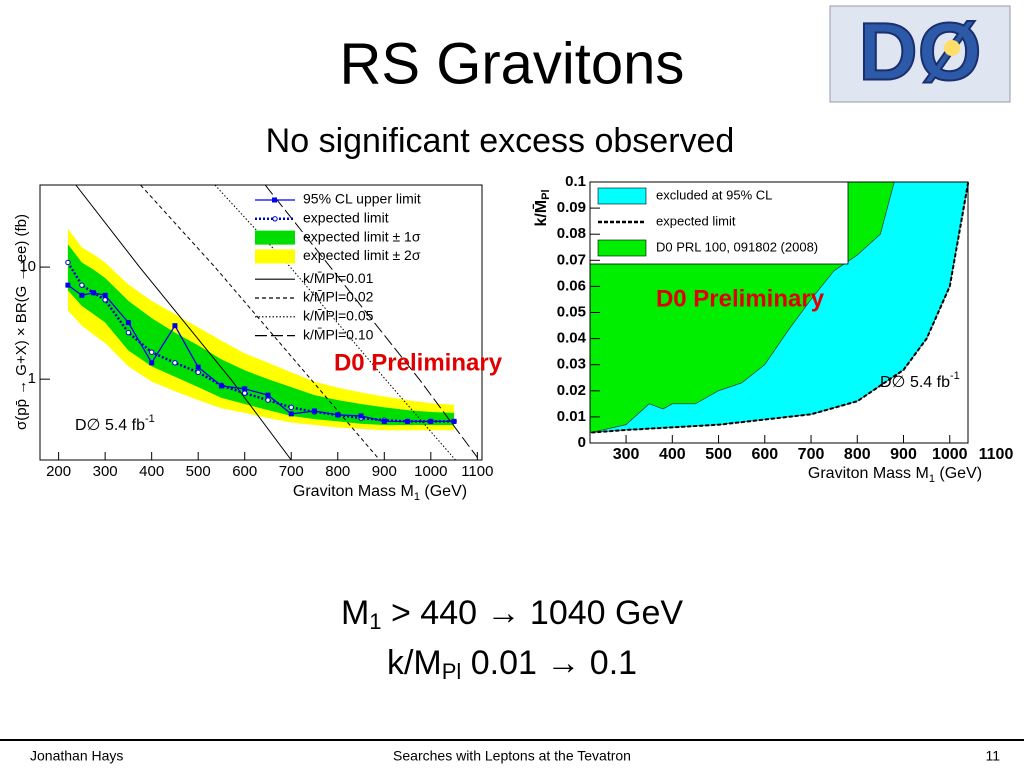  What do you see at coordinates (696, 220) in the screenshot?
I see `legend-label: expected limit` at bounding box center [696, 220].